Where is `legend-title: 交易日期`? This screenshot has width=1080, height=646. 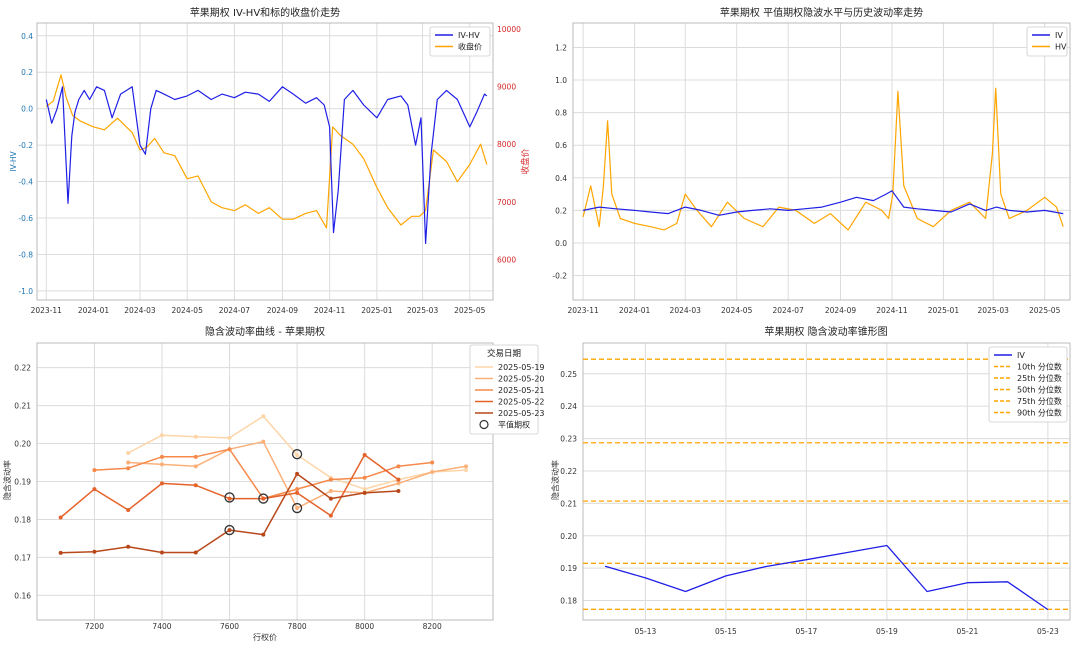
legend-title: 交易日期 is located at coordinates (504, 353).